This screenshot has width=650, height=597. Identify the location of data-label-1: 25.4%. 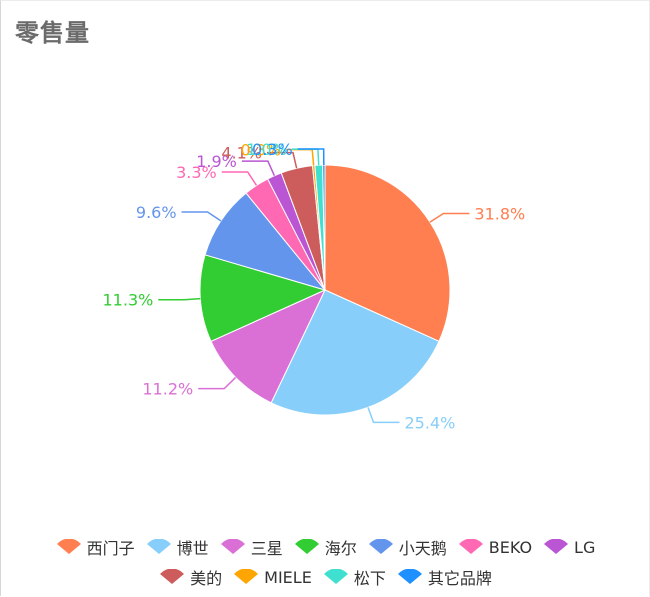
(430, 422).